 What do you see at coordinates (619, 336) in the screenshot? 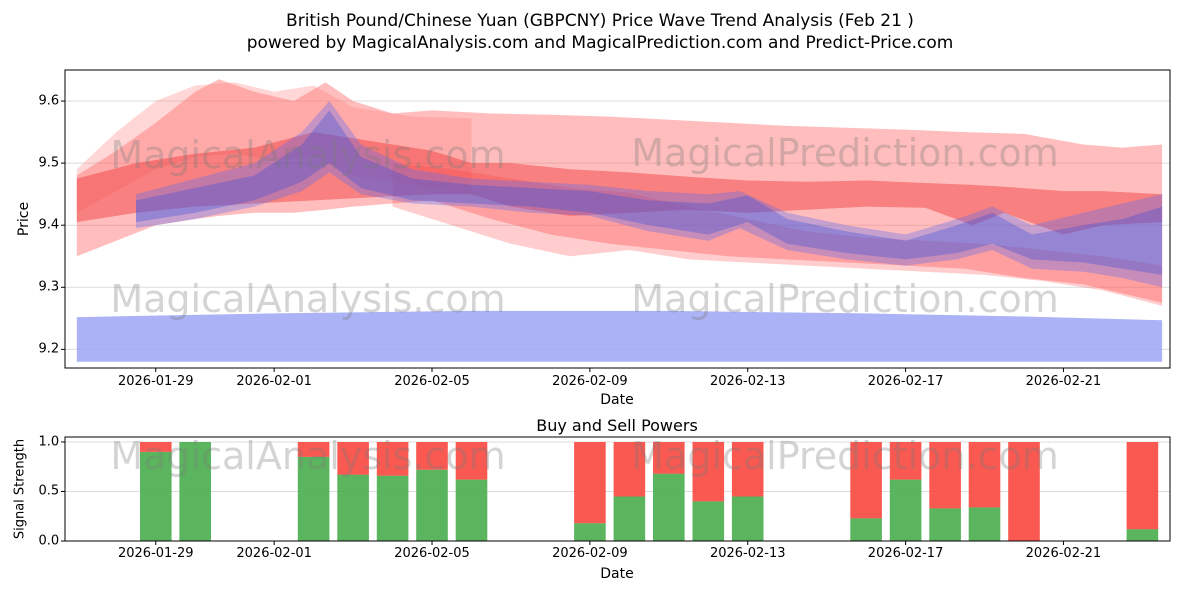
I see `band-support-zone-blue` at bounding box center [619, 336].